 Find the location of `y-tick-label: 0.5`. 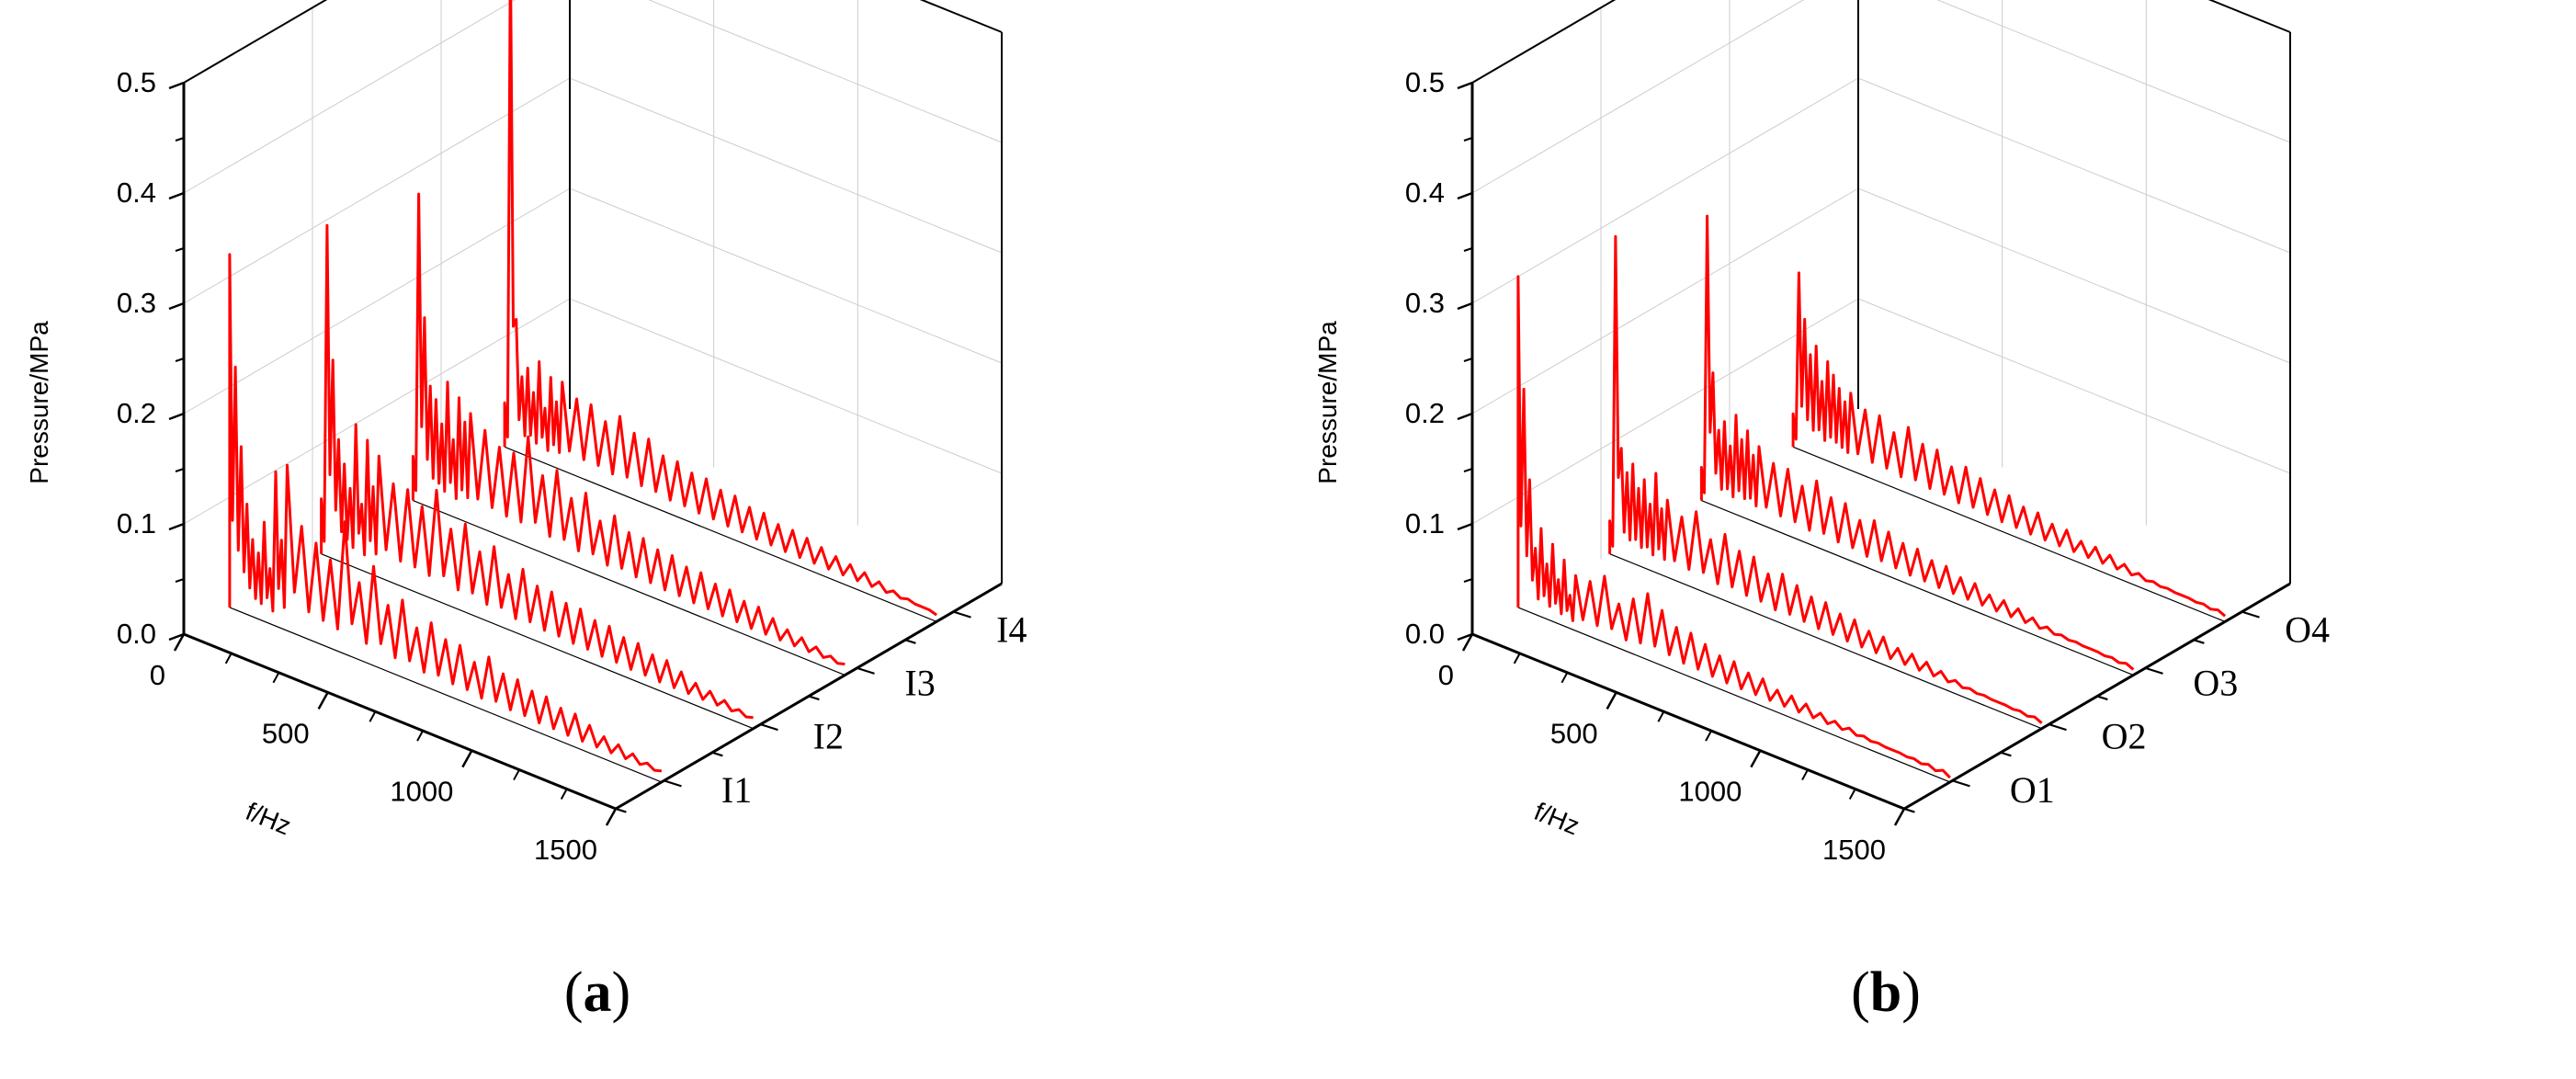

y-tick-label: 0.5 is located at coordinates (1425, 82).